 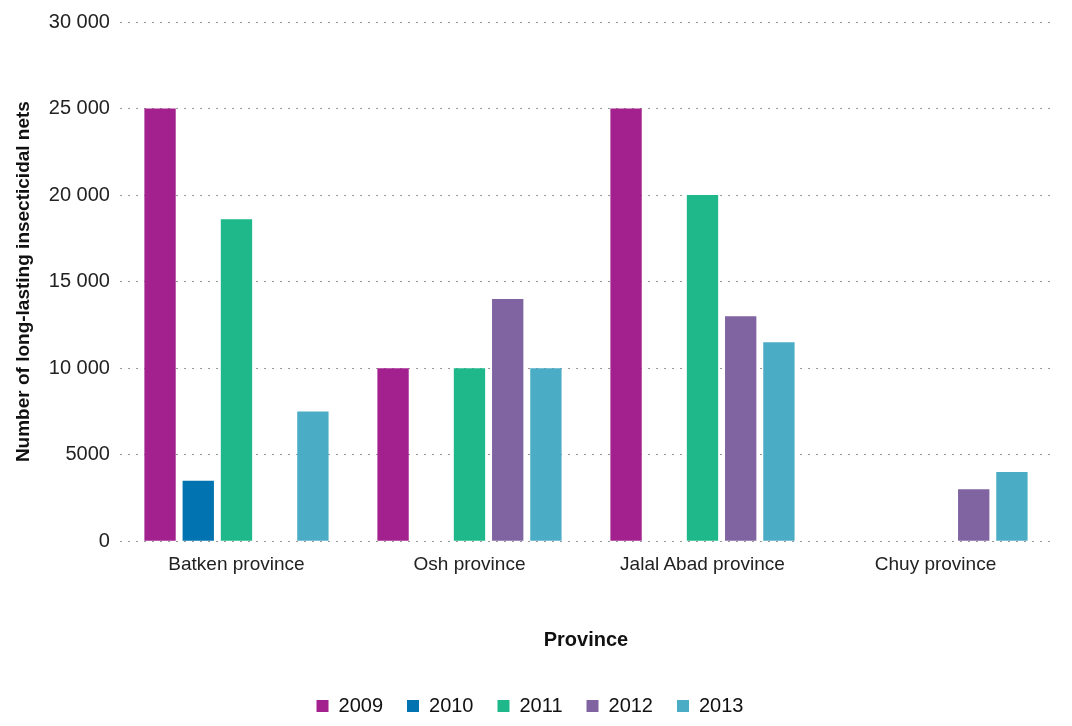 What do you see at coordinates (79, 280) in the screenshot?
I see `y-tick-label: 15 000` at bounding box center [79, 280].